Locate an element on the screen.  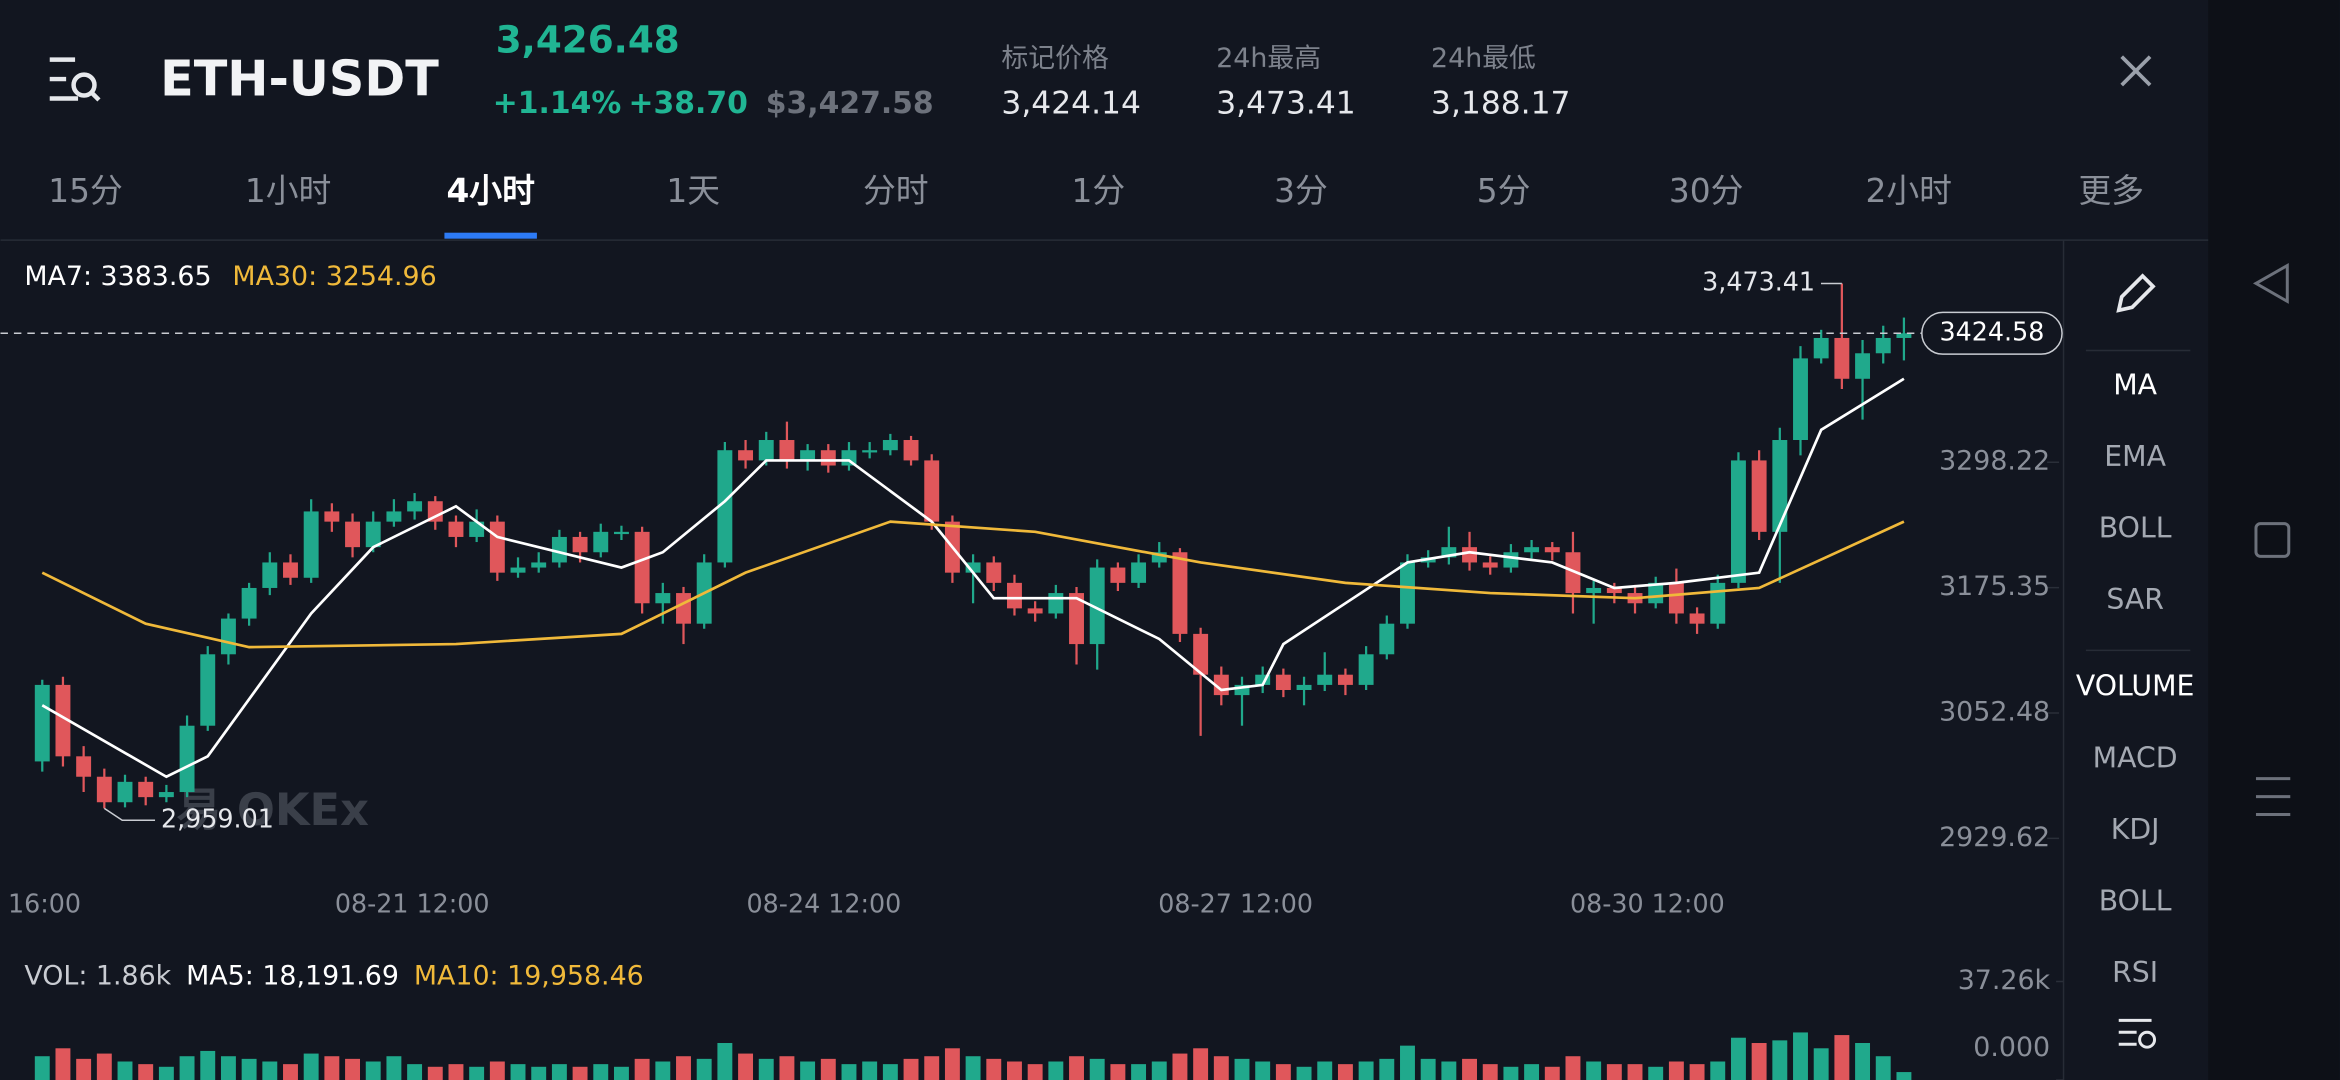
indicator-option: SAR is located at coordinates (2135, 599).